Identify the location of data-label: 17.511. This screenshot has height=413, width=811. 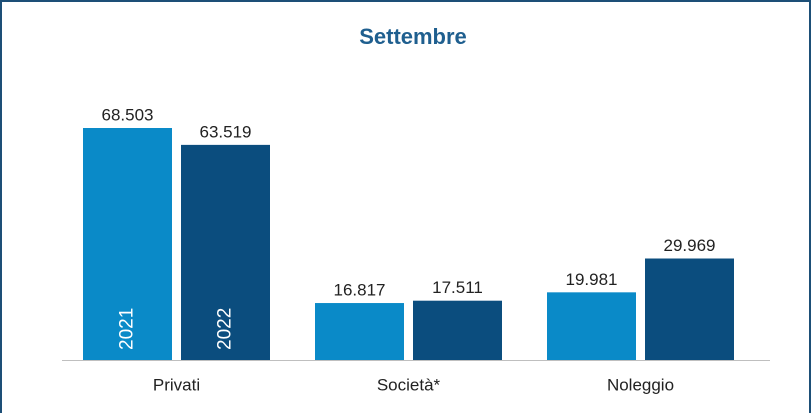
(457, 287).